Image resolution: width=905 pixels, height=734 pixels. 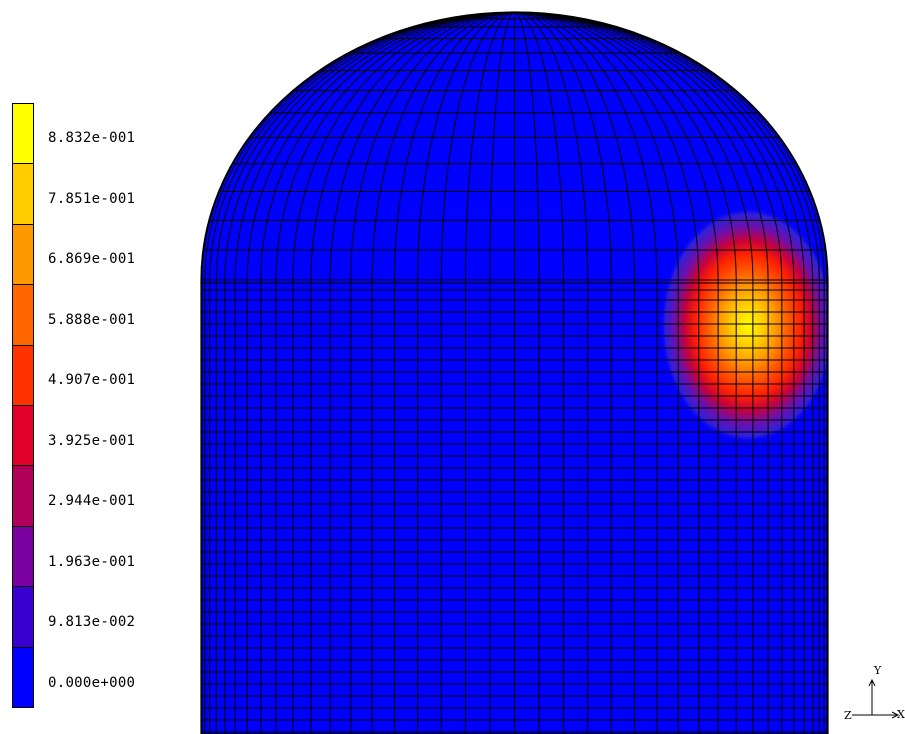 I want to click on color-legend-bar, so click(x=23, y=405).